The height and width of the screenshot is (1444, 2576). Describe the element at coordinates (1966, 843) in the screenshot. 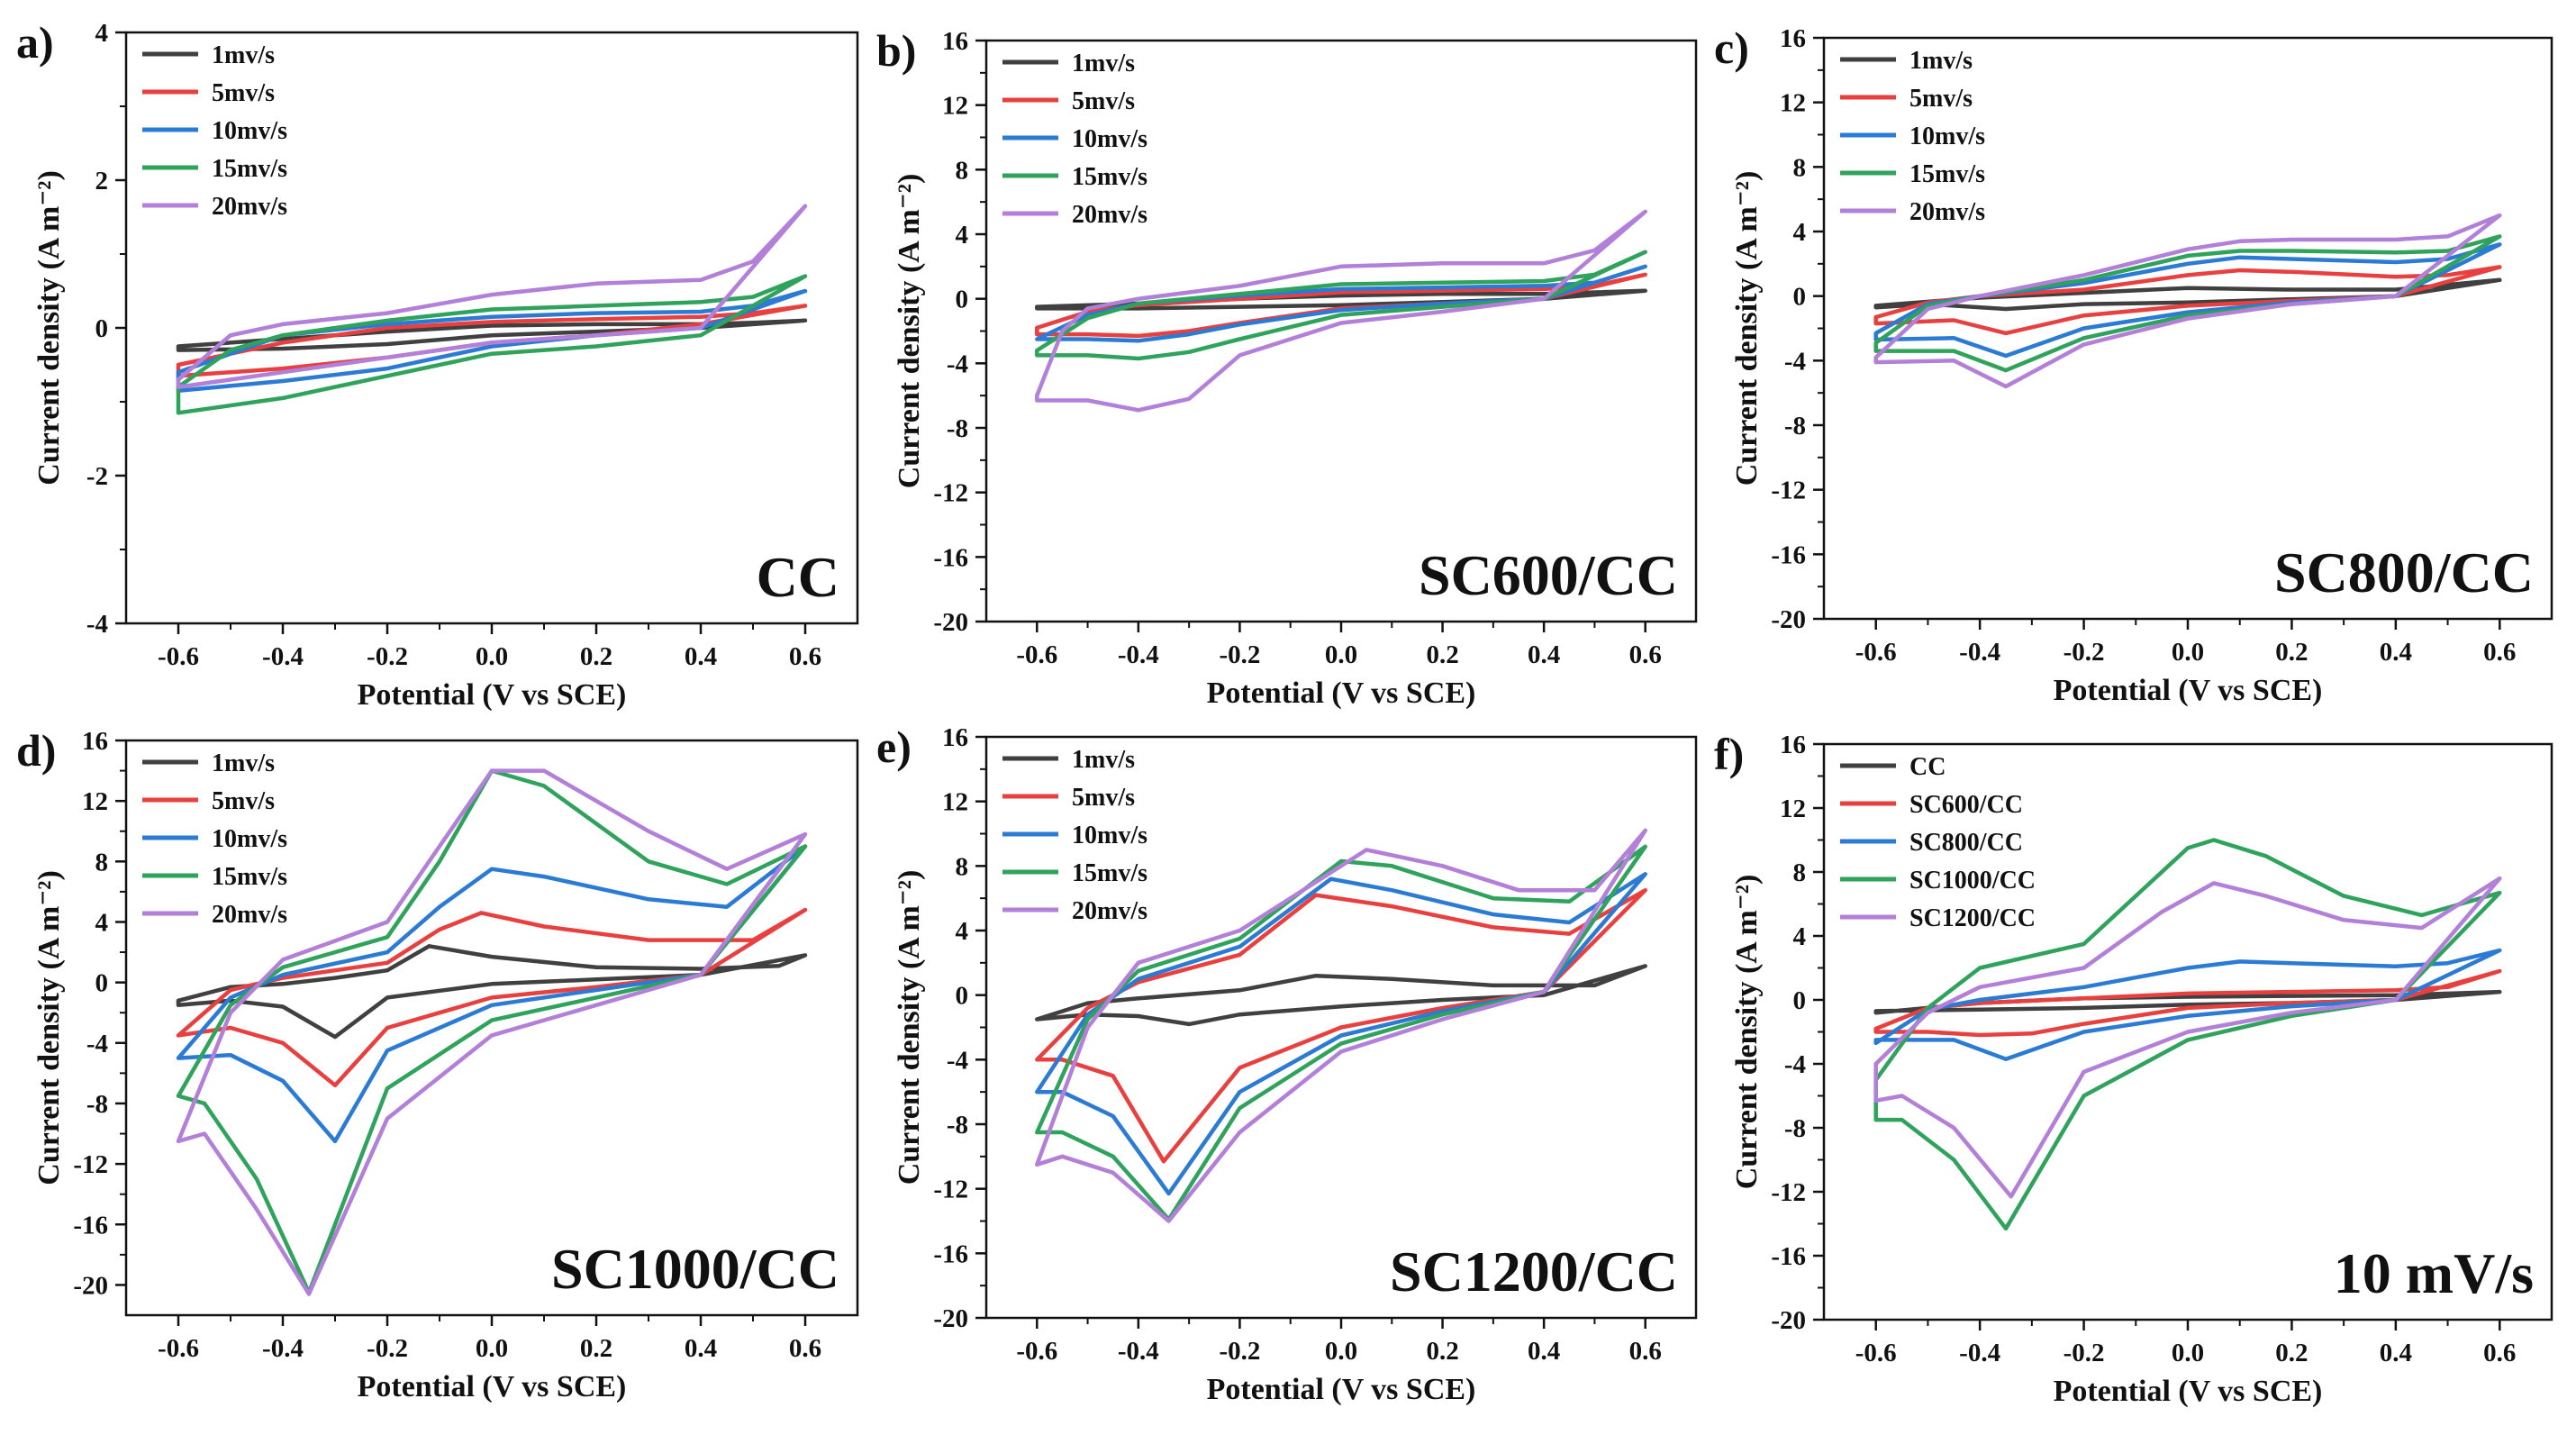

I see `legend-label: SC800/CC` at that location.